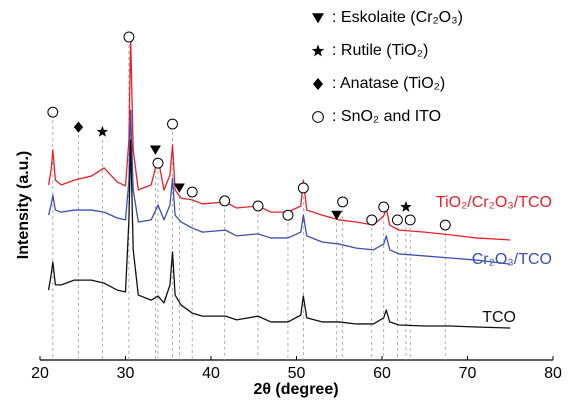 This screenshot has width=570, height=405. Describe the element at coordinates (468, 373) in the screenshot. I see `x-tick-label: 70` at that location.